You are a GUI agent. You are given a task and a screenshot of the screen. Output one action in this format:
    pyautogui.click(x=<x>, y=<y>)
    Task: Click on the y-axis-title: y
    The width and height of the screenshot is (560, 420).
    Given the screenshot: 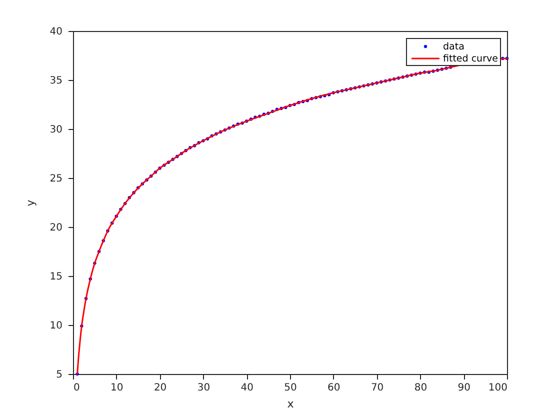 What is the action you would take?
    pyautogui.click(x=30, y=202)
    